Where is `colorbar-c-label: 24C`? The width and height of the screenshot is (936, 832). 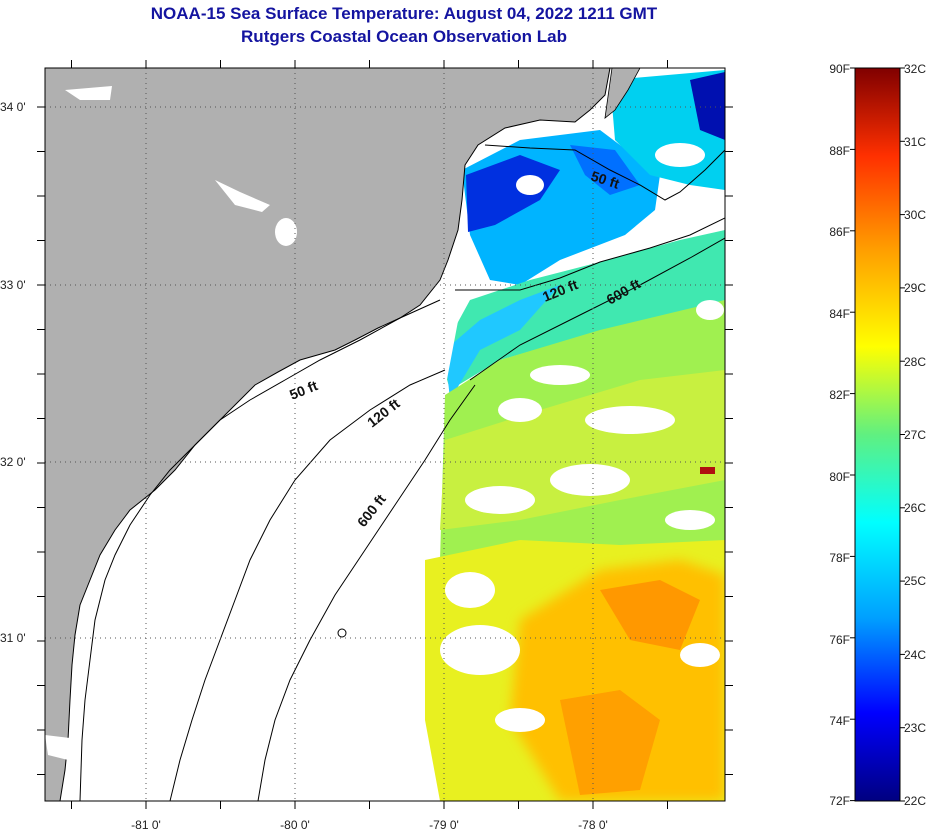
colorbar-c-label: 24C is located at coordinates (915, 655).